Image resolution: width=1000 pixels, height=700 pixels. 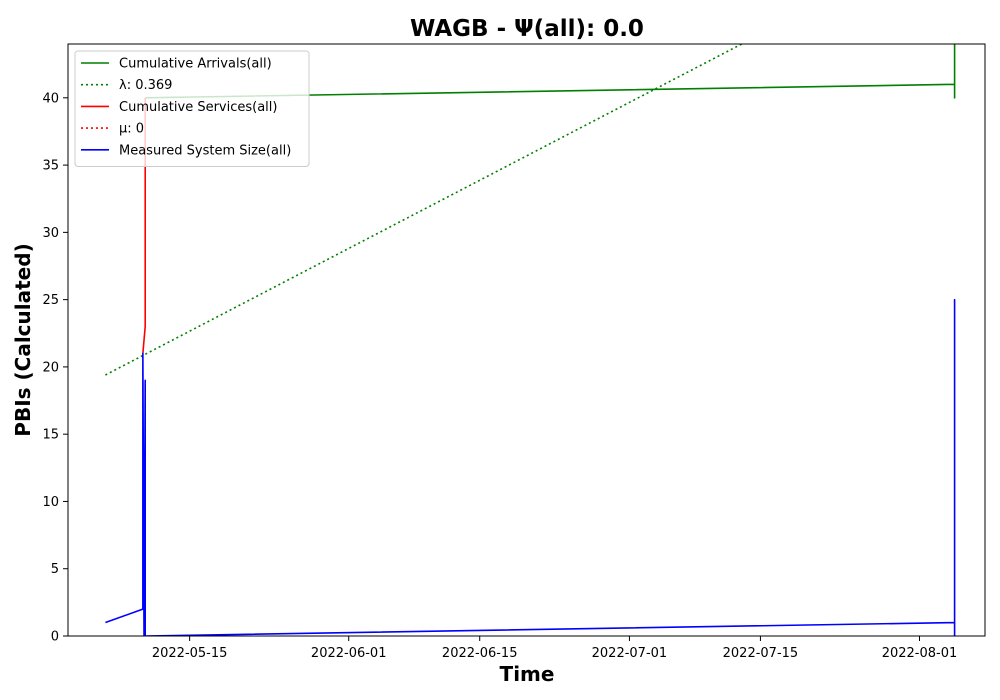 I want to click on legend-label-cumulative-services-all: Cumulative Services(all), so click(x=198, y=107).